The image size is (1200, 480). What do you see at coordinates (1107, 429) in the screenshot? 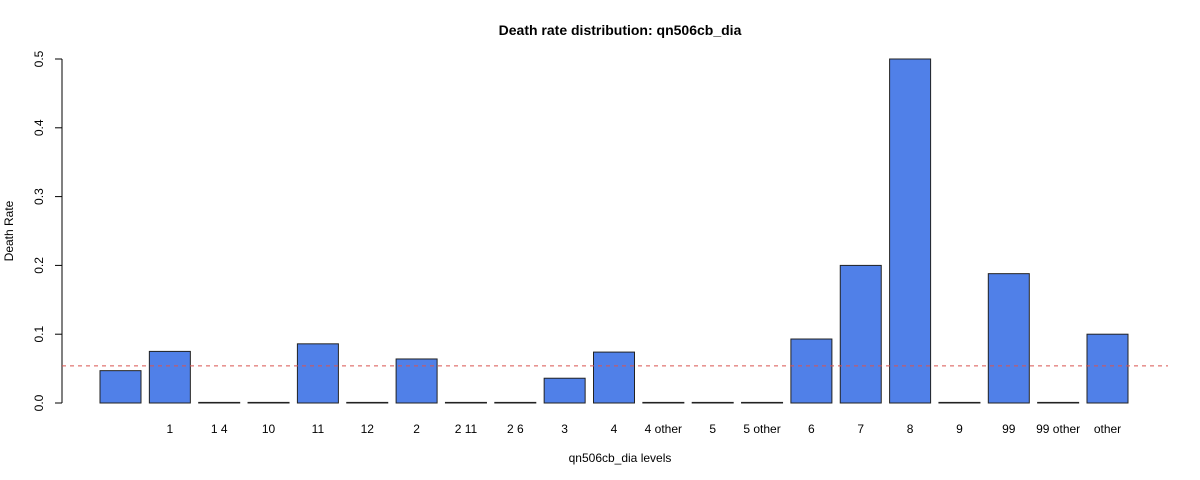
I see `x-tick-label: other` at bounding box center [1107, 429].